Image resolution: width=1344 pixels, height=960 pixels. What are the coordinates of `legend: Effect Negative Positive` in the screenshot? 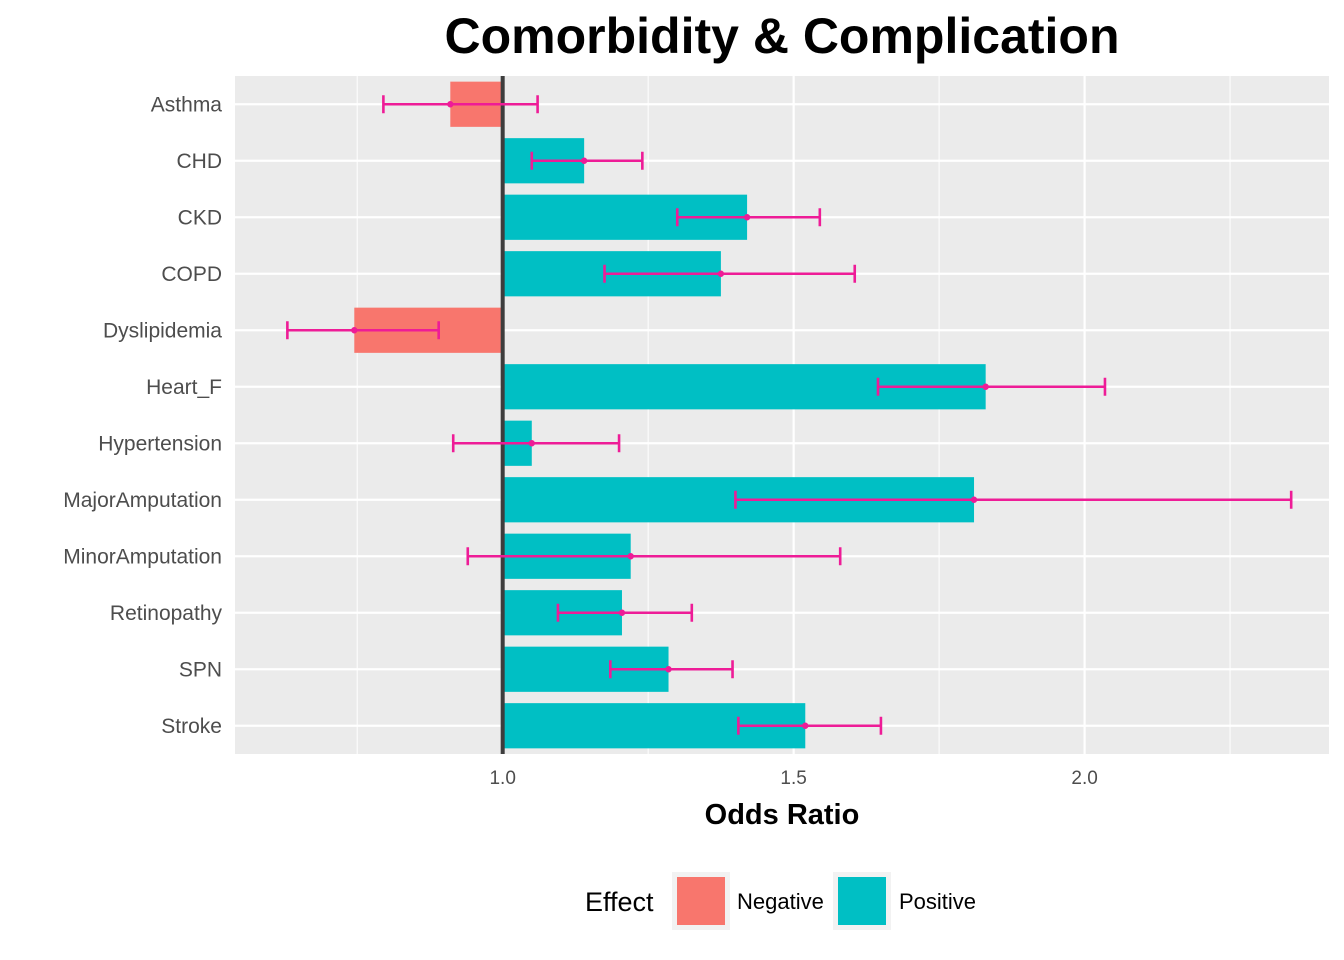 It's located at (780, 901).